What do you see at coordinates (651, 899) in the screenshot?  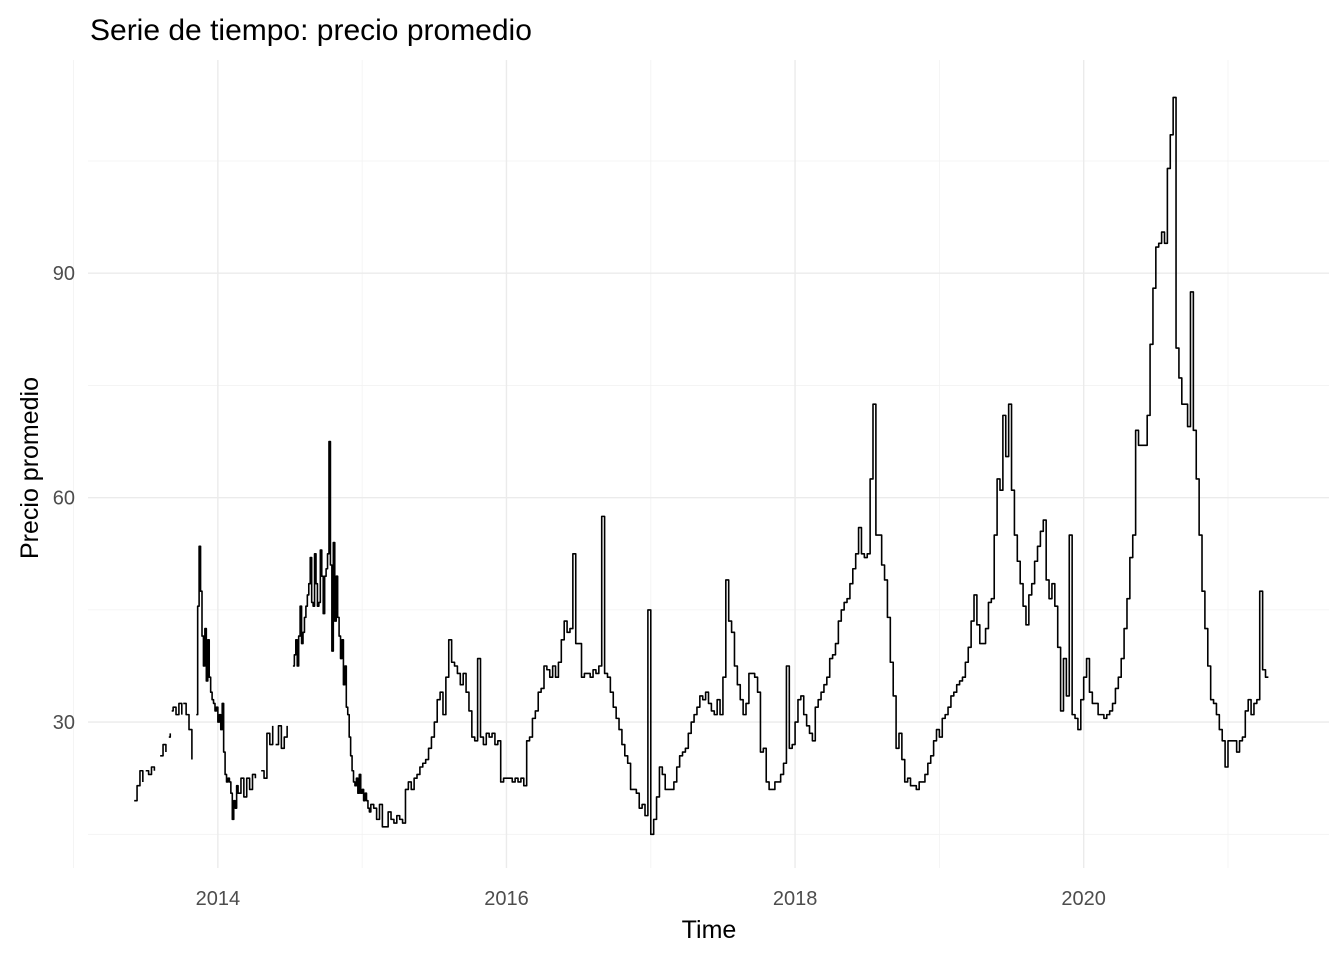 I see `x-axis-ticks: 2014 2016 2018 2020` at bounding box center [651, 899].